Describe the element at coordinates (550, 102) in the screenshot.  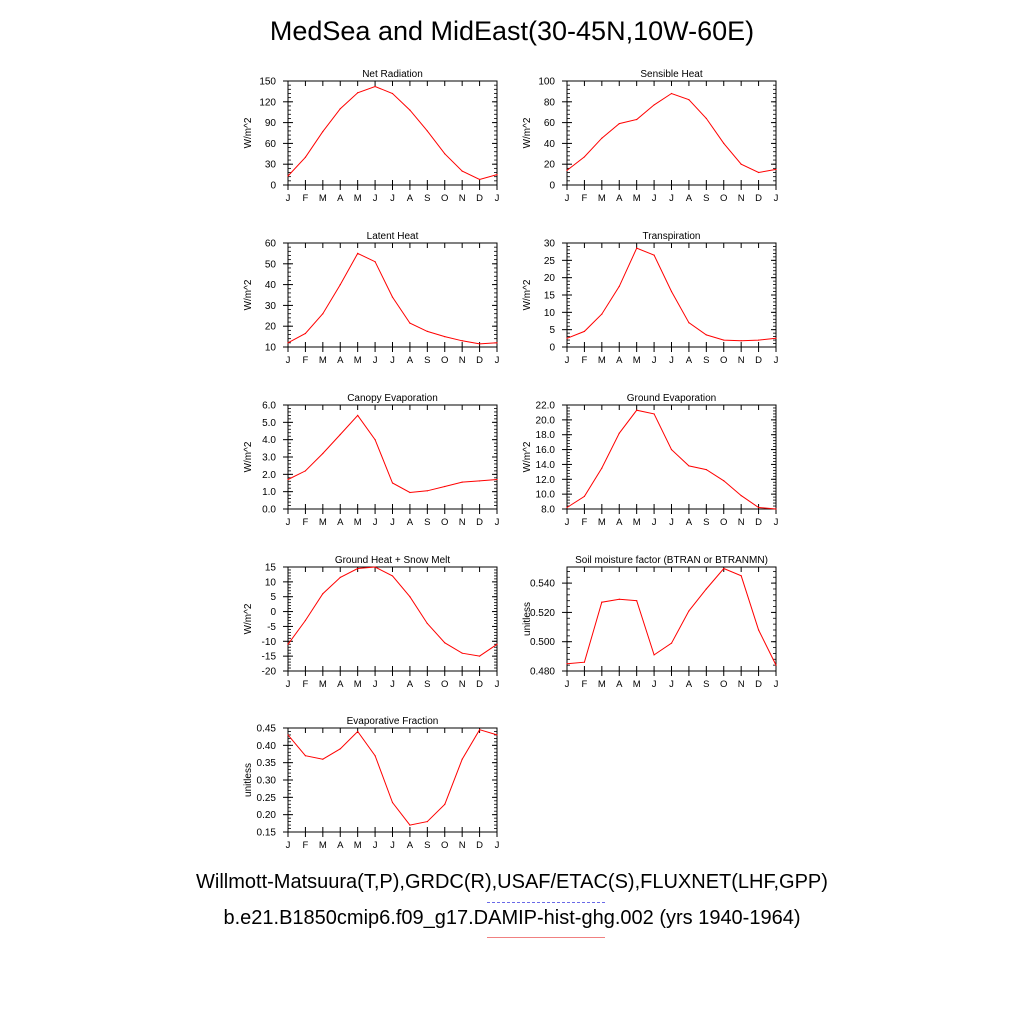
I see `y-tick-label: 80` at that location.